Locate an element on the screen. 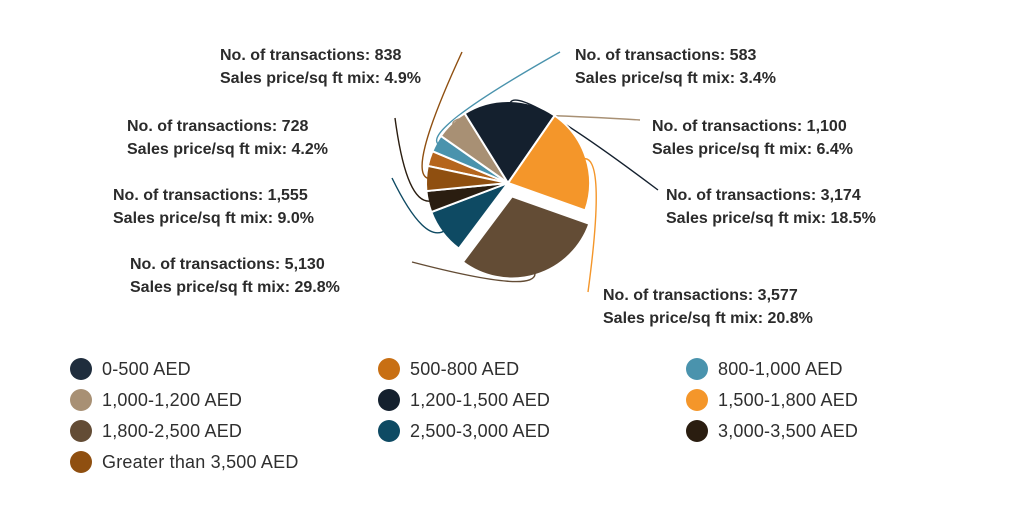 The width and height of the screenshot is (1024, 512). legend-label: 500-800 AED is located at coordinates (465, 368).